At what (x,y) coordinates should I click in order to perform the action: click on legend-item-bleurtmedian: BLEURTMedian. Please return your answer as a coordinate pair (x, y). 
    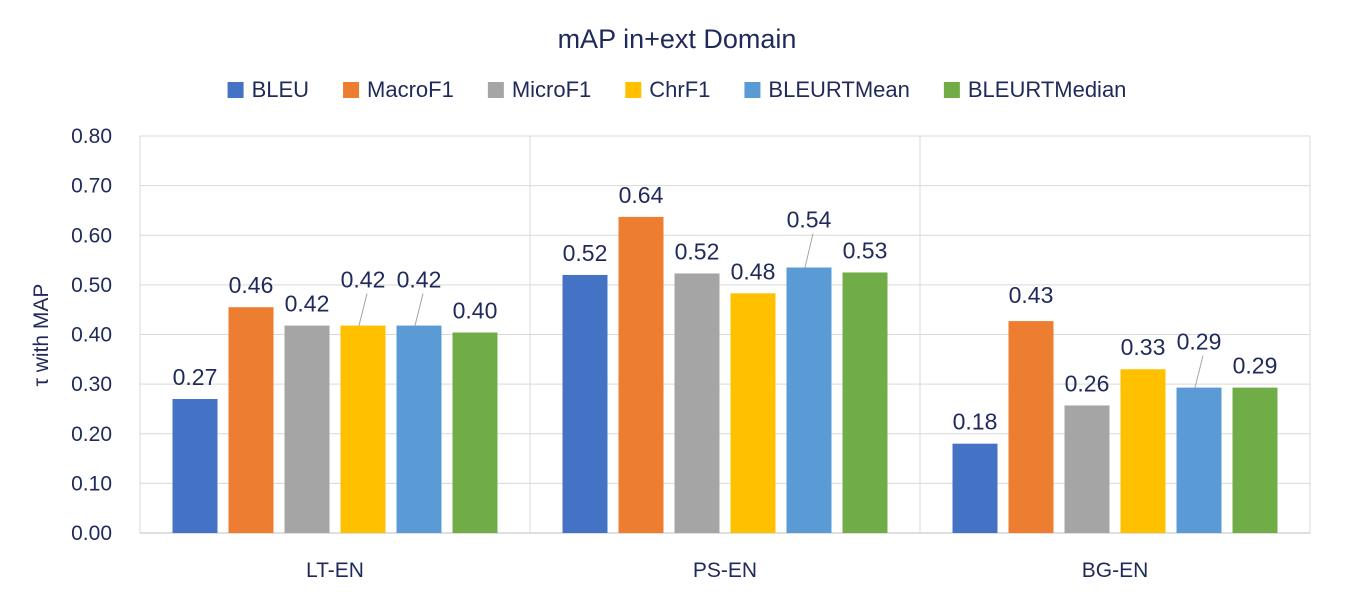
    Looking at the image, I should click on (1035, 89).